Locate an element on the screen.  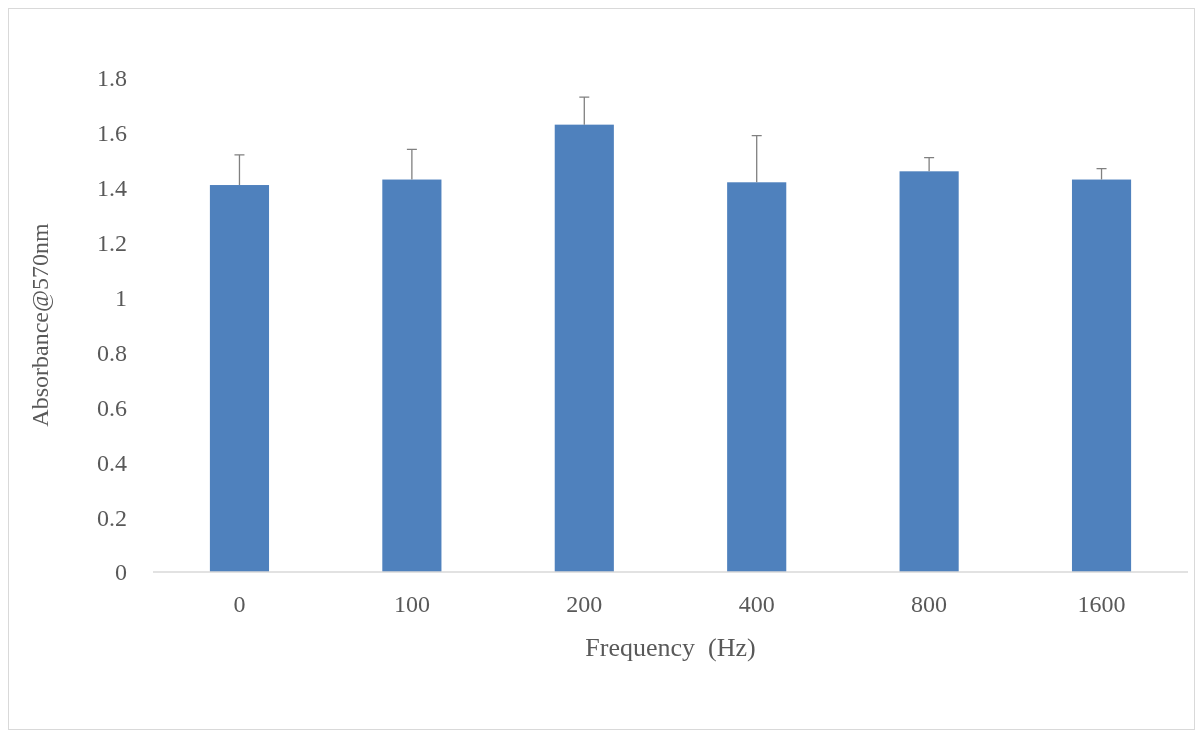
y-tick-label: 0.8 is located at coordinates (112, 352).